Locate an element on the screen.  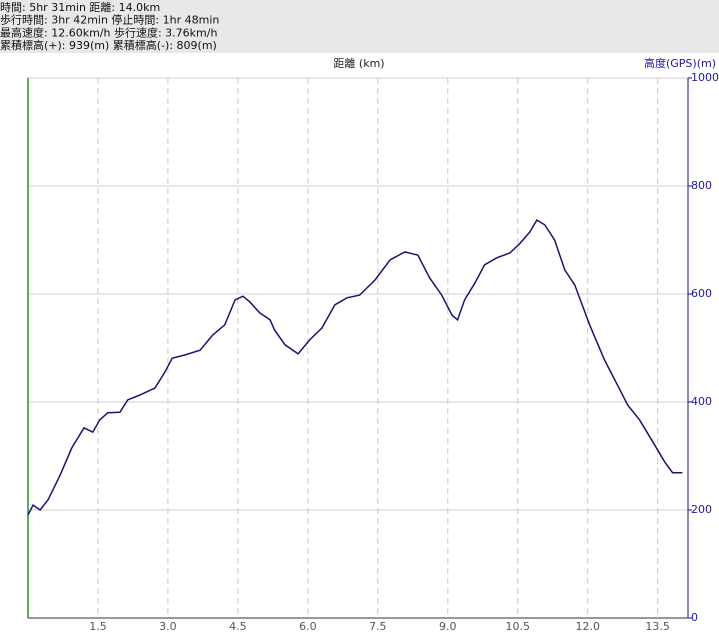
y-tick-label: 800 is located at coordinates (701, 185).